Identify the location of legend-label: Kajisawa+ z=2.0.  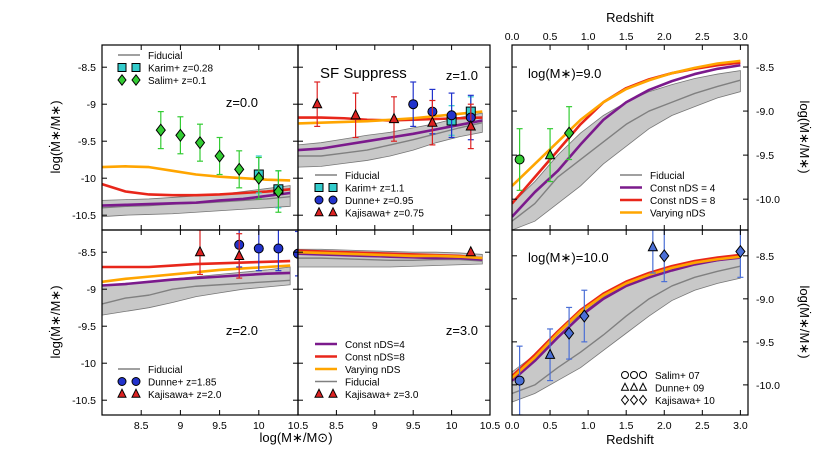
(185, 395).